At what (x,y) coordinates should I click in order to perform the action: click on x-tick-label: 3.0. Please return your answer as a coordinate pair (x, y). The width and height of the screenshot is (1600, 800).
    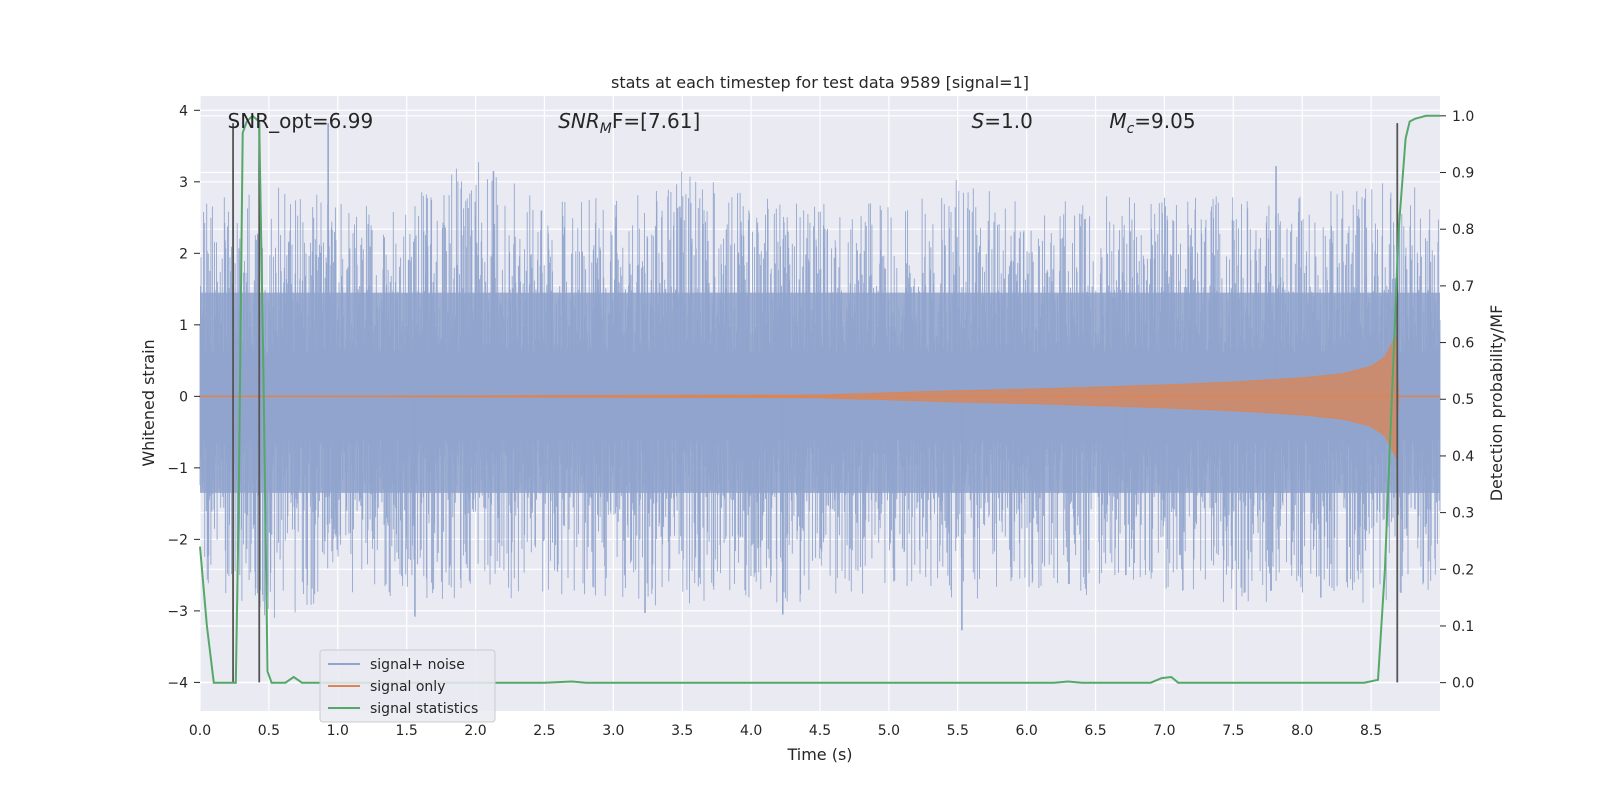
    Looking at the image, I should click on (613, 731).